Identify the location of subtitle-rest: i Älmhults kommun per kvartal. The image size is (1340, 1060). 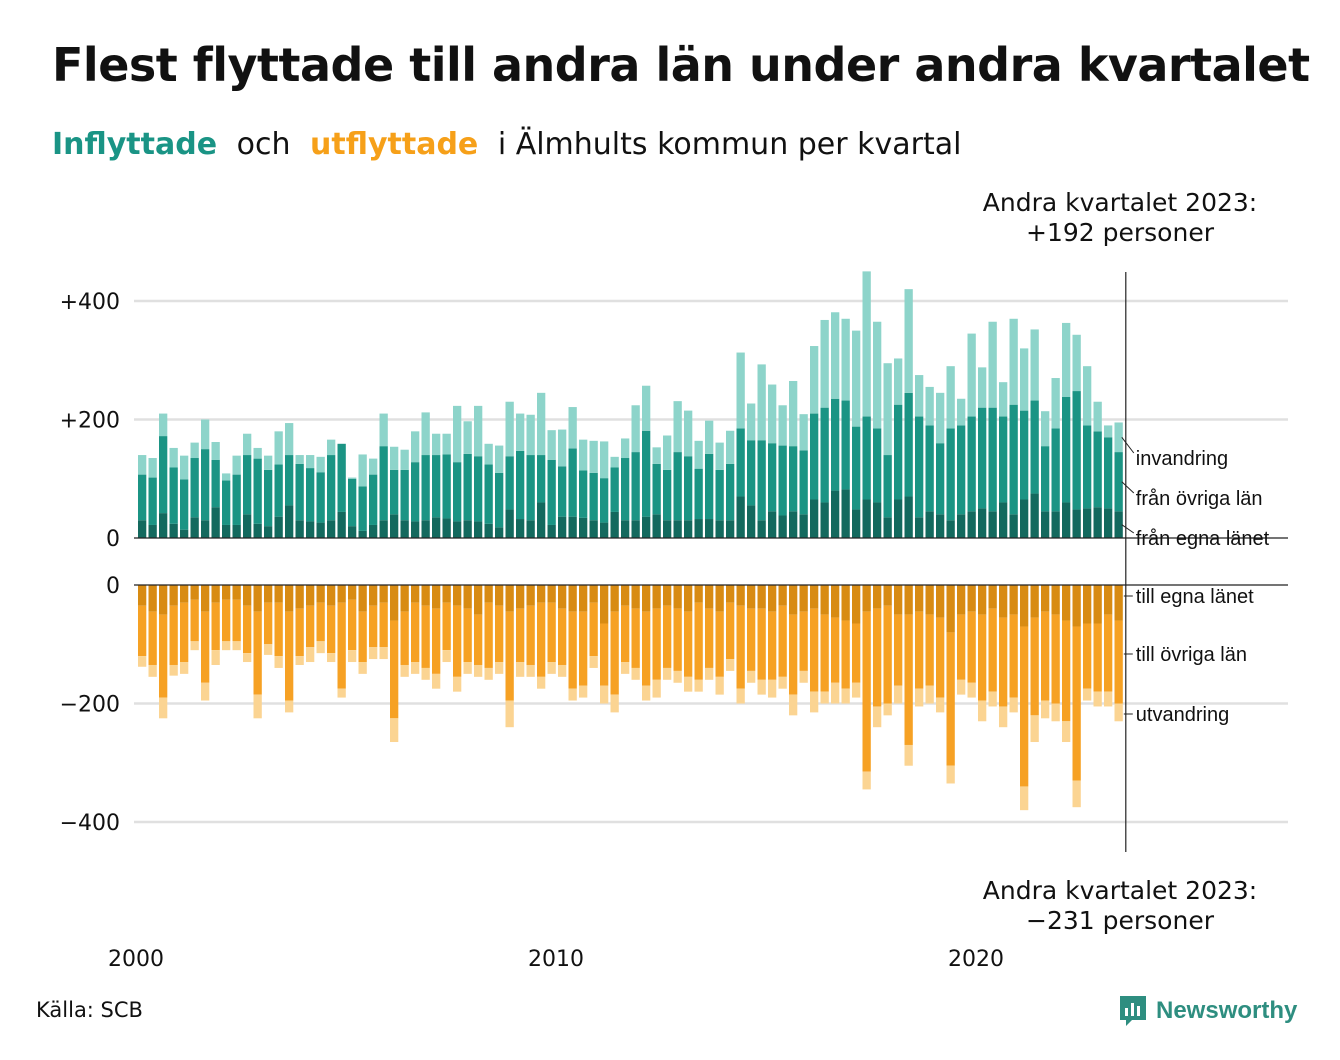
(729, 144).